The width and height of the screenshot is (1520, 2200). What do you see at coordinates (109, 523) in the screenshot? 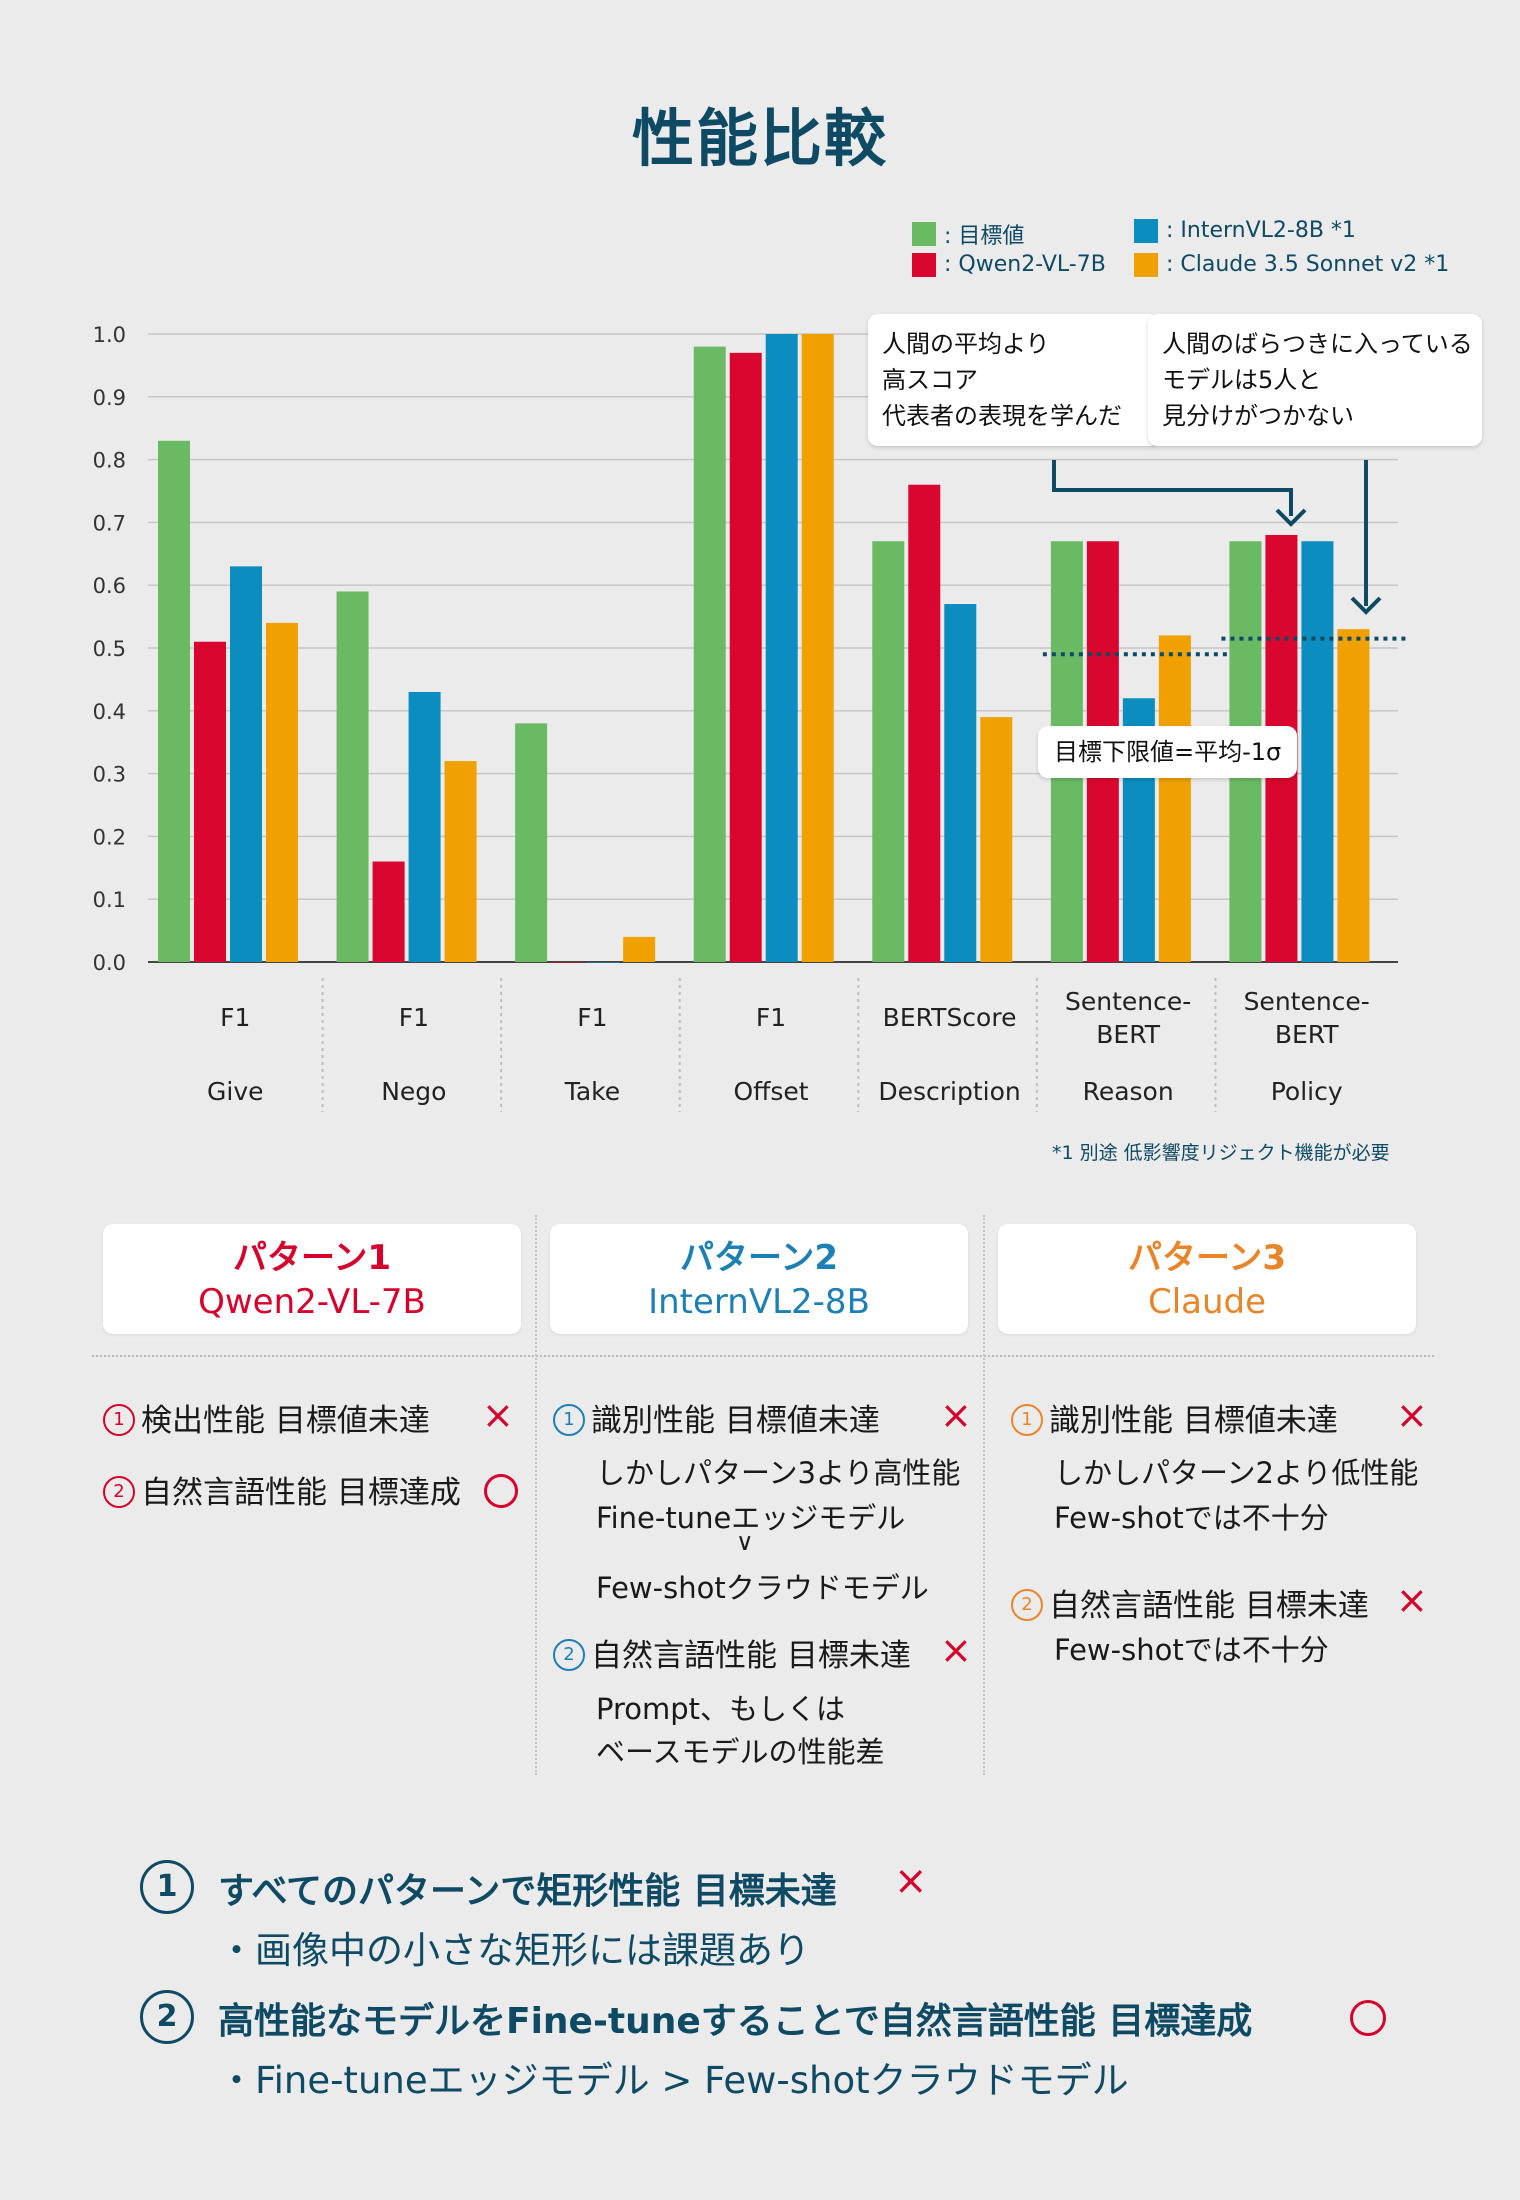
I see `y-tick-label: 0.7` at bounding box center [109, 523].